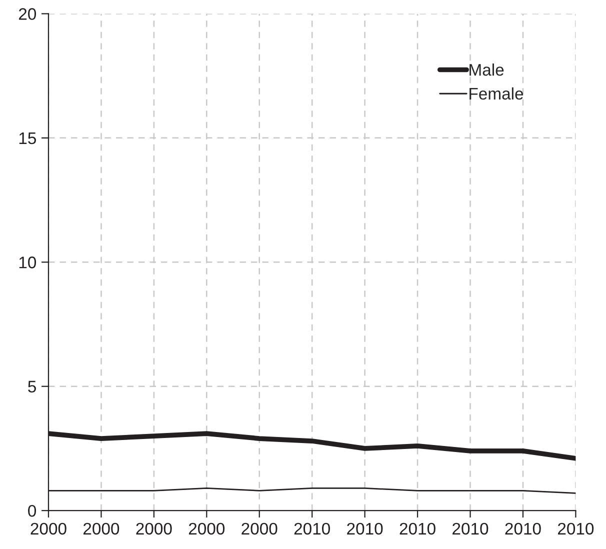 This screenshot has width=606, height=549. What do you see at coordinates (497, 93) in the screenshot?
I see `legend-label: Female` at bounding box center [497, 93].